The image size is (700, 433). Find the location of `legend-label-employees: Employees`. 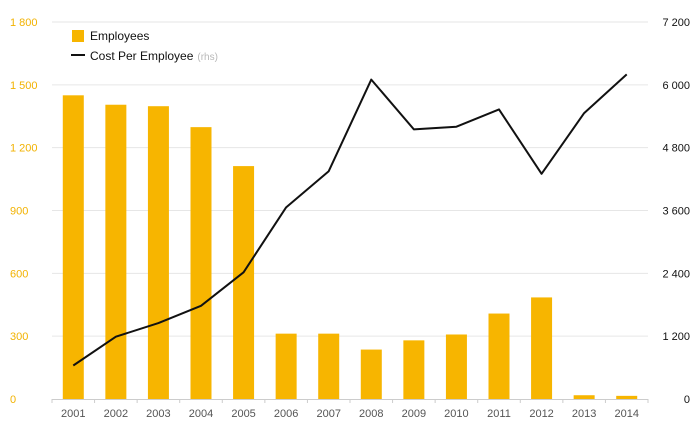

legend-label-employees: Employees is located at coordinates (119, 36).